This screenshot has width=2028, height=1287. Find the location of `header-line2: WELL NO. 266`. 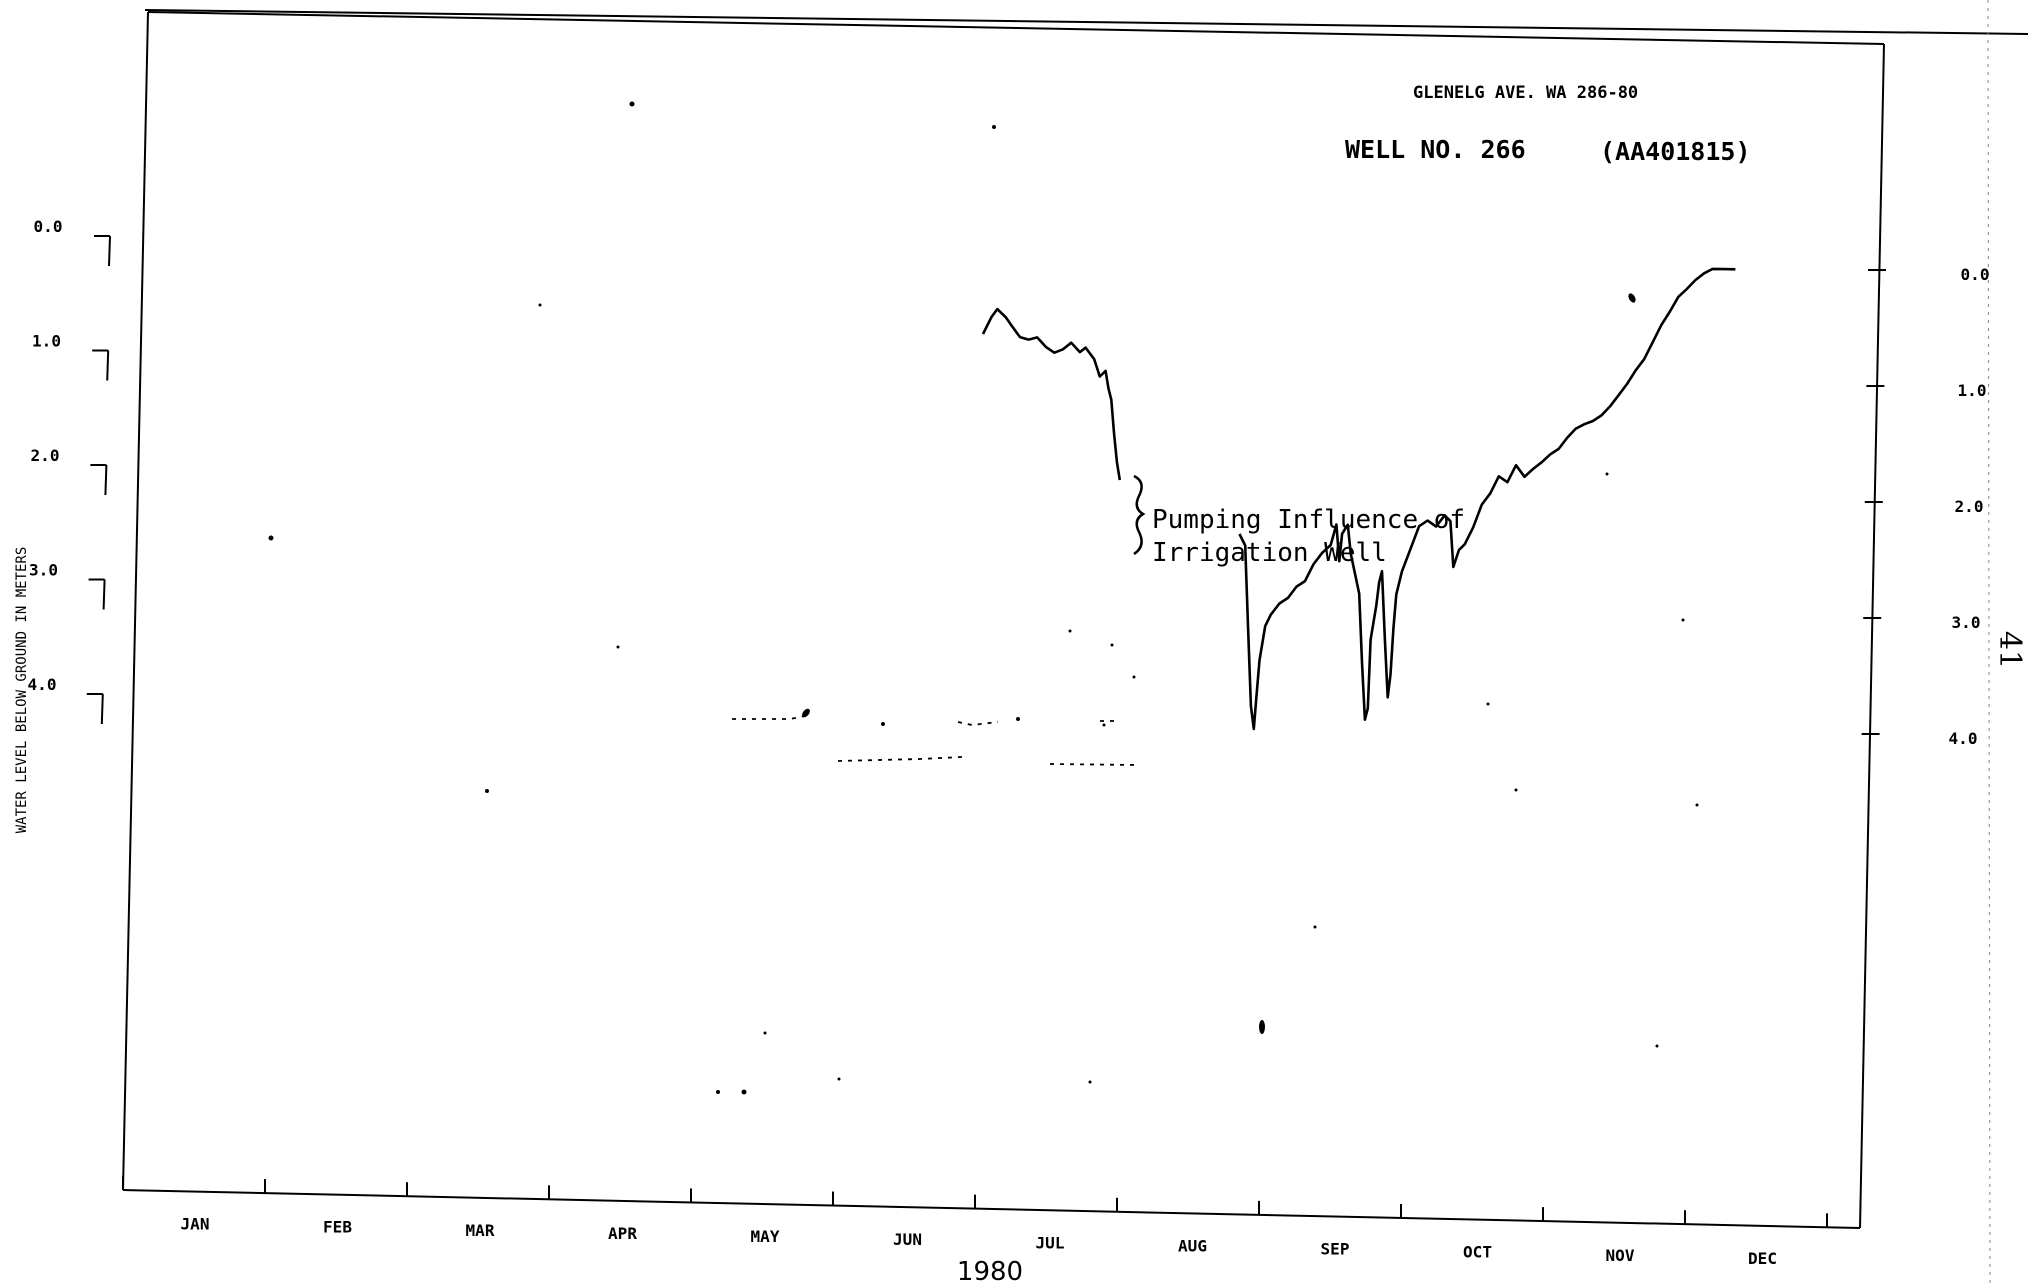

header-line2: WELL NO. 266 is located at coordinates (1435, 149).